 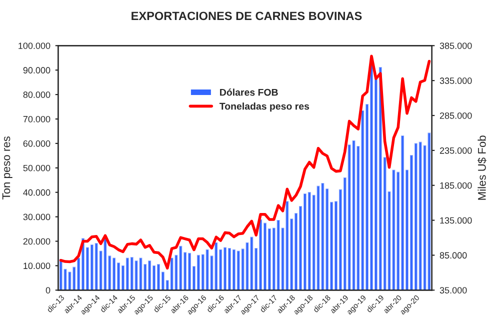 What do you see at coordinates (36, 143) in the screenshot?
I see `y-tick-label: 60.000` at bounding box center [36, 143].